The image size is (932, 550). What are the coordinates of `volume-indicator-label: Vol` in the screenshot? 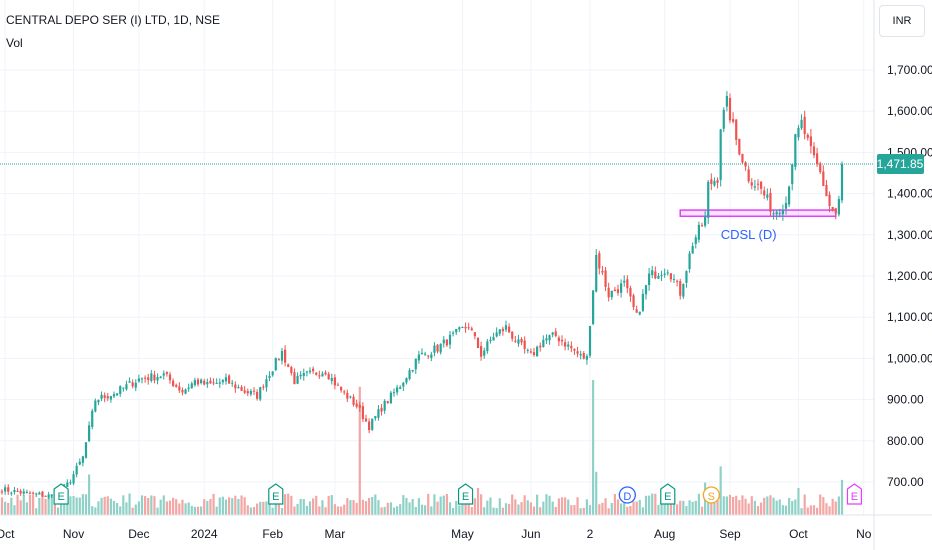 It's located at (14, 43).